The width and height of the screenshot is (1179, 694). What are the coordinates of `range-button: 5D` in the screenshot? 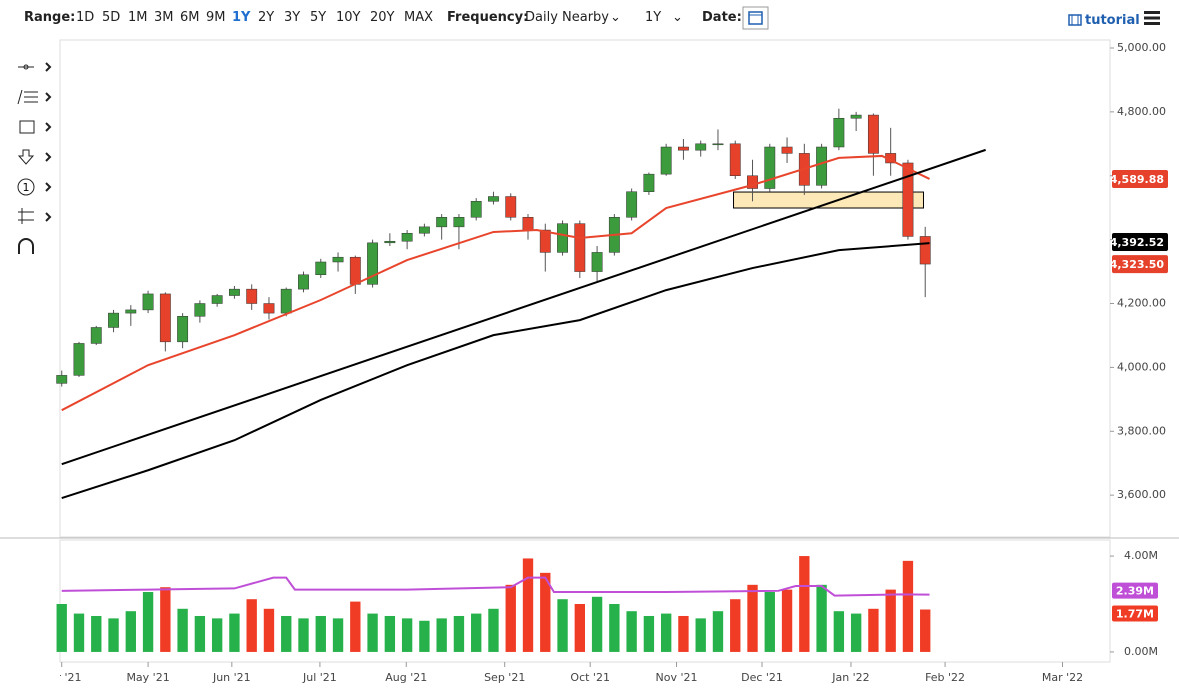 It's located at (111, 17).